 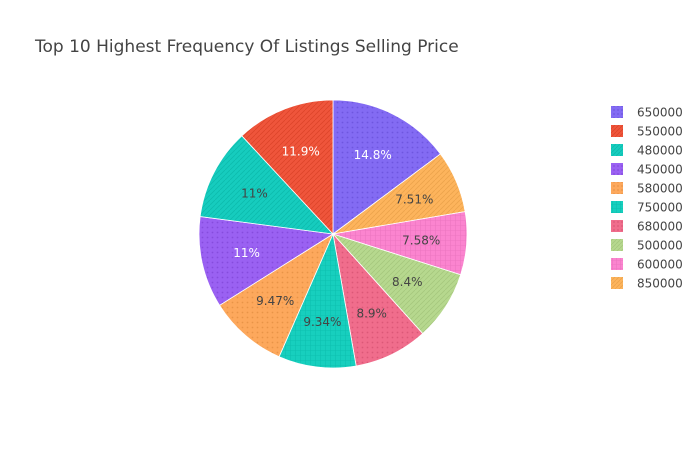 I want to click on slice-label-550000: 11.9%, so click(x=301, y=152).